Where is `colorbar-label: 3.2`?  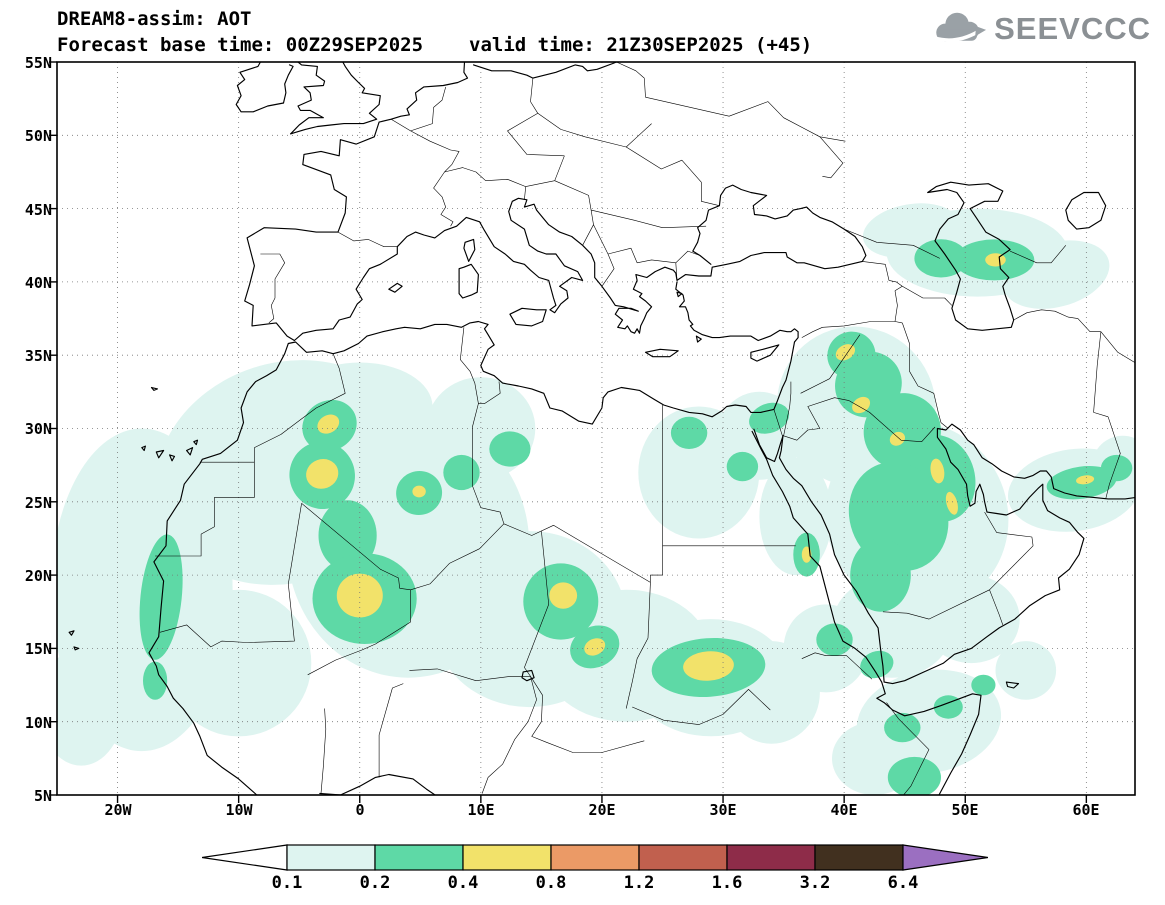 colorbar-label: 3.2 is located at coordinates (815, 883).